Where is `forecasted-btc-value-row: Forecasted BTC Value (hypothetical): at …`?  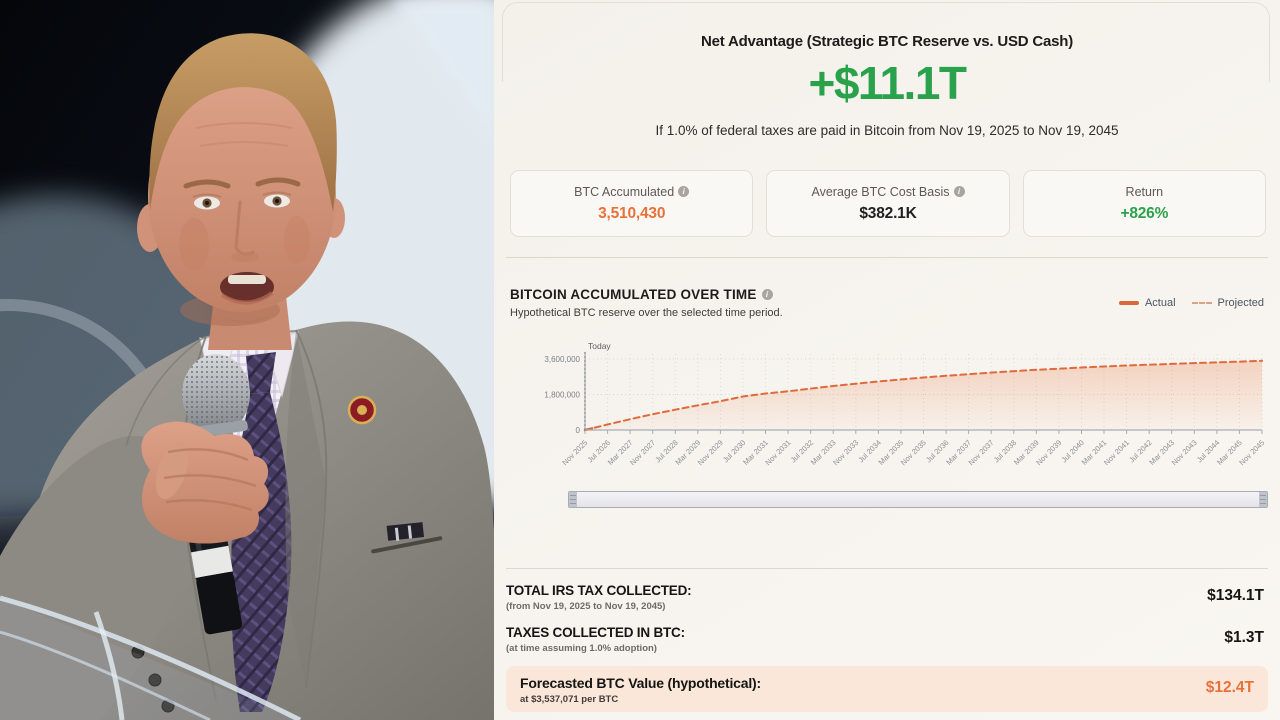
forecasted-btc-value-row: Forecasted BTC Value (hypothetical): at … is located at coordinates (887, 689).